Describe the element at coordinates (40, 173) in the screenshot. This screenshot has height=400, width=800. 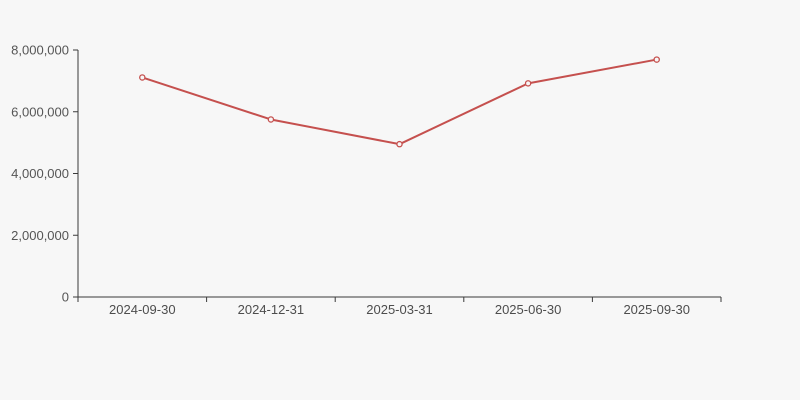
I see `y-tick-label: 4,000,000` at that location.